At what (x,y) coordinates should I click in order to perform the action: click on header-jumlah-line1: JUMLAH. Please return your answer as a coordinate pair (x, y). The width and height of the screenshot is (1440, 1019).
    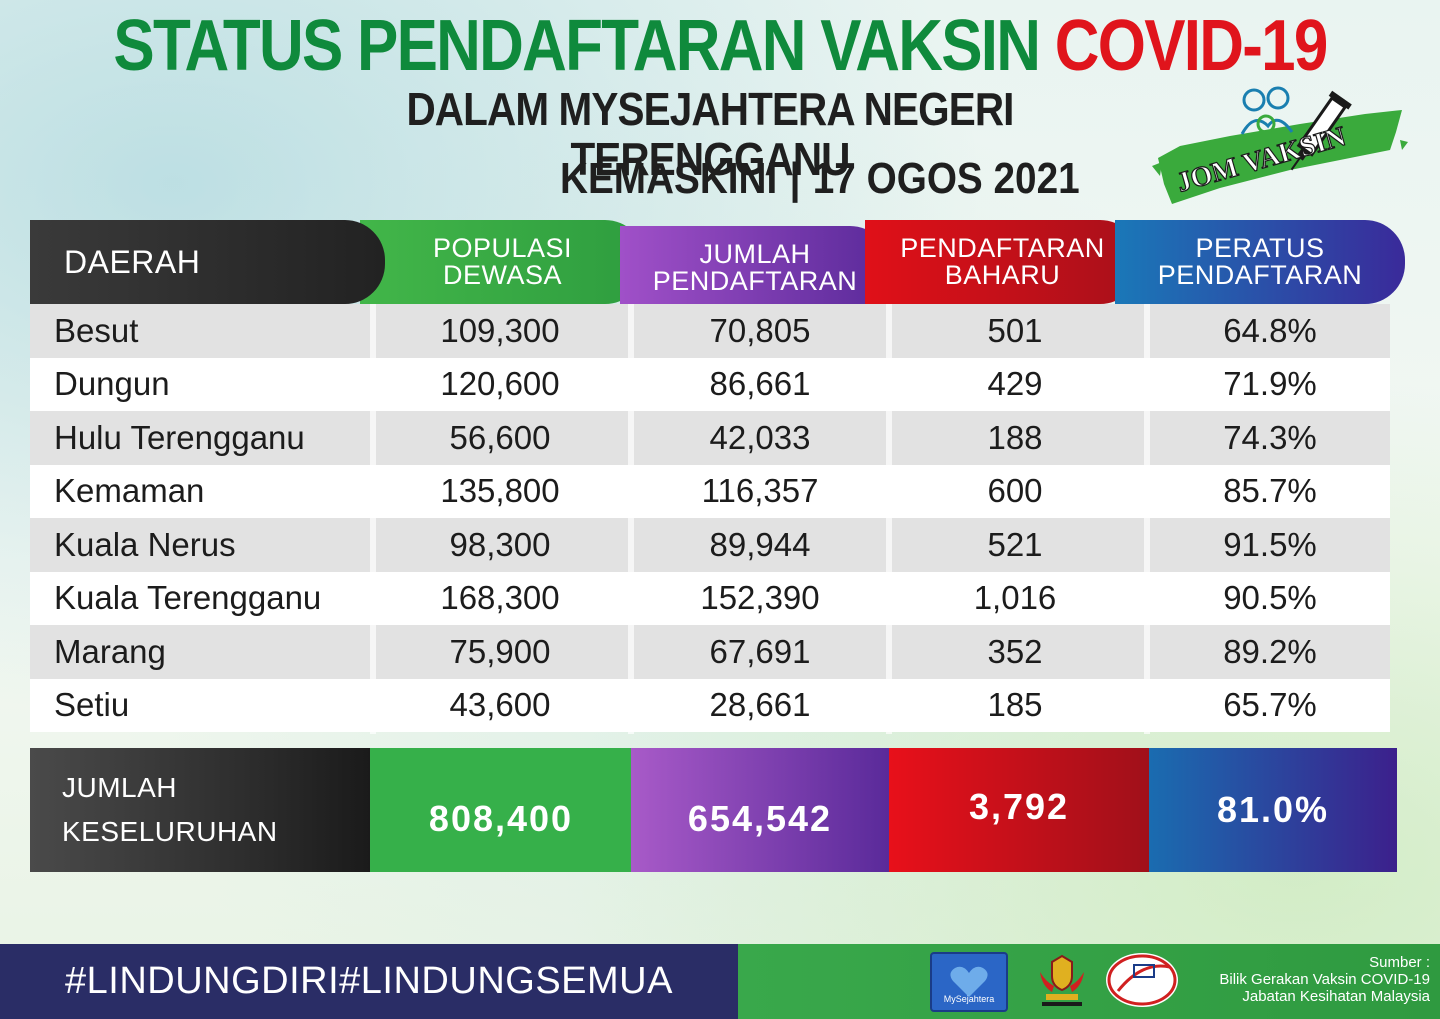
    Looking at the image, I should click on (755, 254).